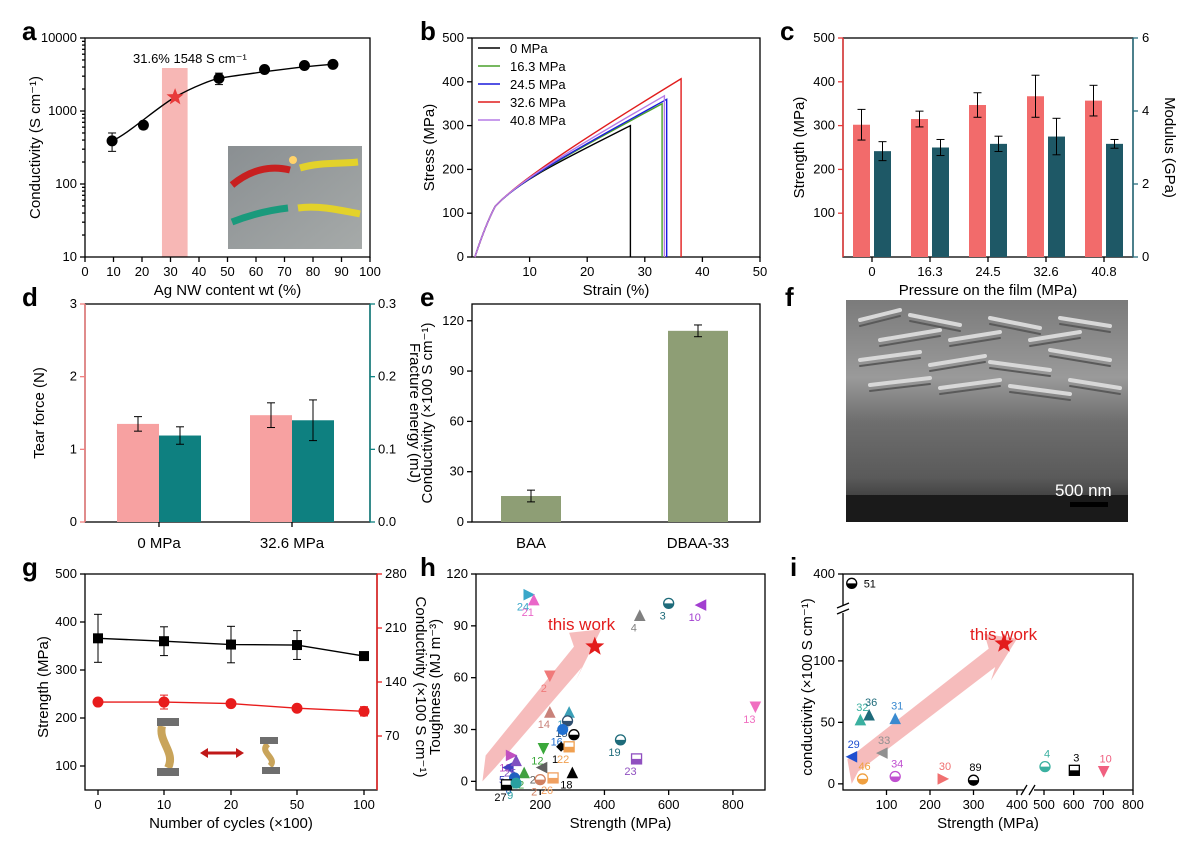  Describe the element at coordinates (457, 420) in the screenshot. I see `y-tick-label-e: 60` at that location.